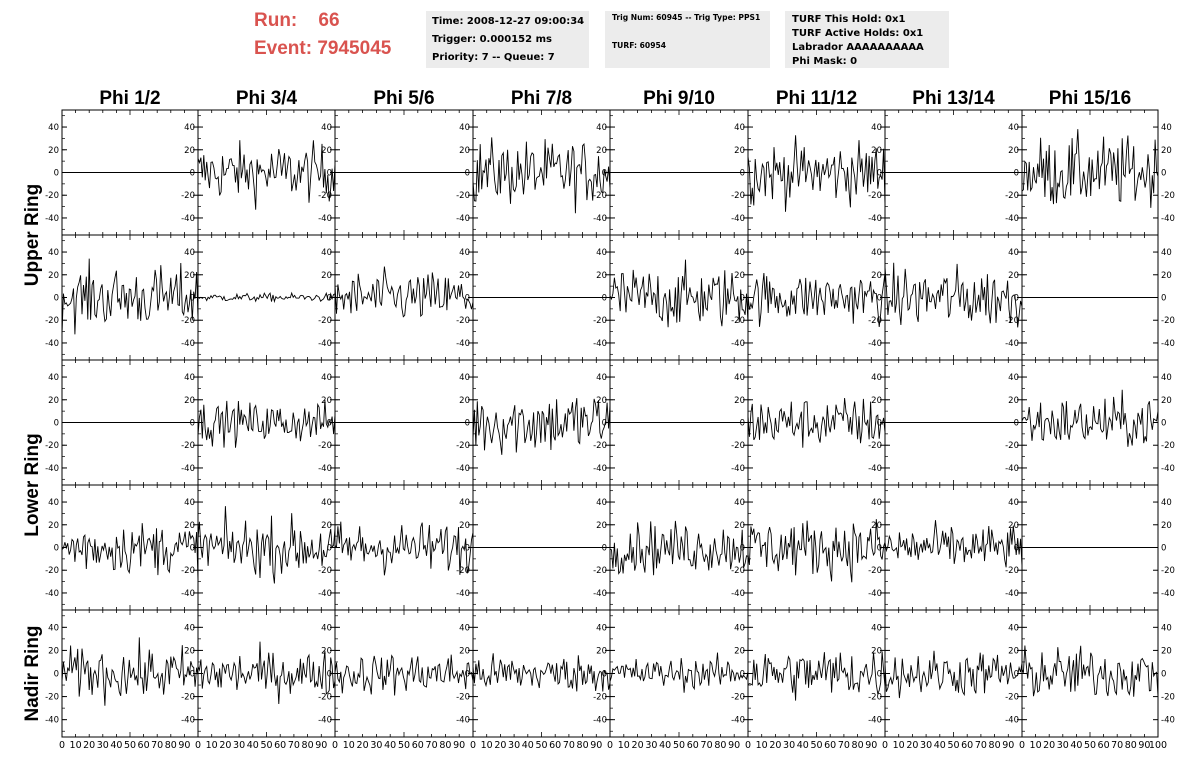  What do you see at coordinates (492, 39) in the screenshot?
I see `trigger-line: Trigger: 0.000152 ms` at bounding box center [492, 39].